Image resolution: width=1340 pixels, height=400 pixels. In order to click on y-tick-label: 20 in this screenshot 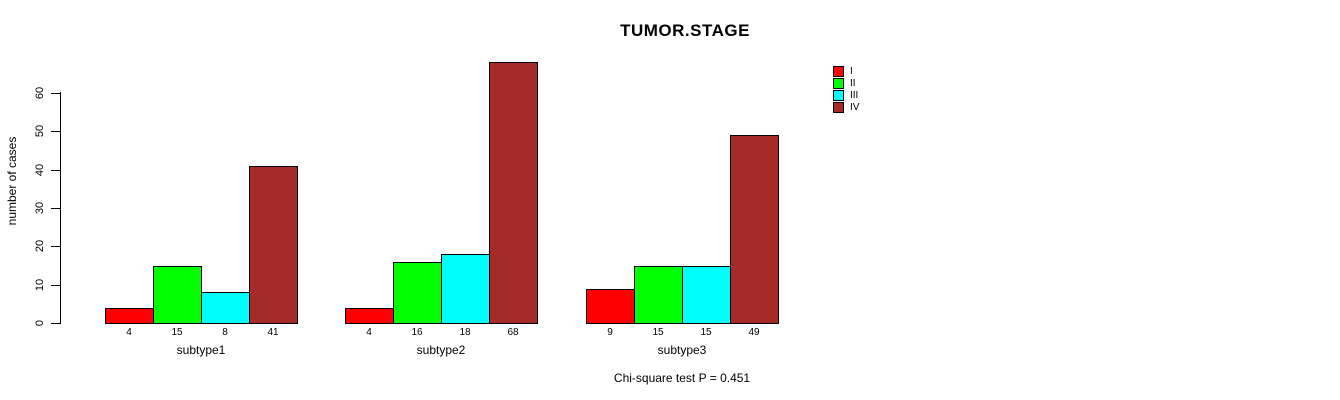, I will do `click(40, 246)`.